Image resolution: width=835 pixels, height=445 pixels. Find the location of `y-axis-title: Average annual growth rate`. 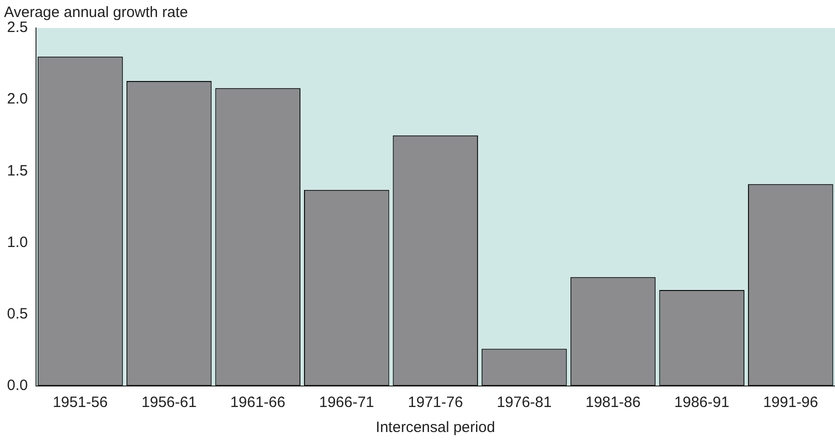

y-axis-title: Average annual growth rate is located at coordinates (96, 12).